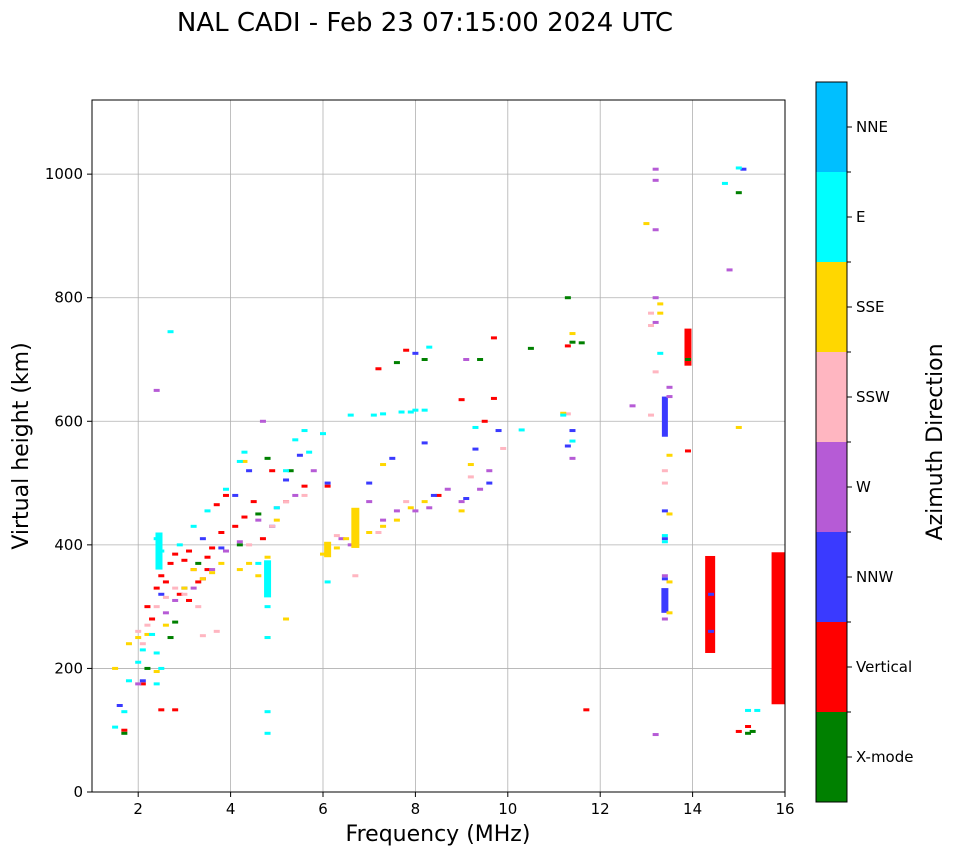 This screenshot has height=857, width=958. I want to click on echo-band-vertical, so click(710, 604).